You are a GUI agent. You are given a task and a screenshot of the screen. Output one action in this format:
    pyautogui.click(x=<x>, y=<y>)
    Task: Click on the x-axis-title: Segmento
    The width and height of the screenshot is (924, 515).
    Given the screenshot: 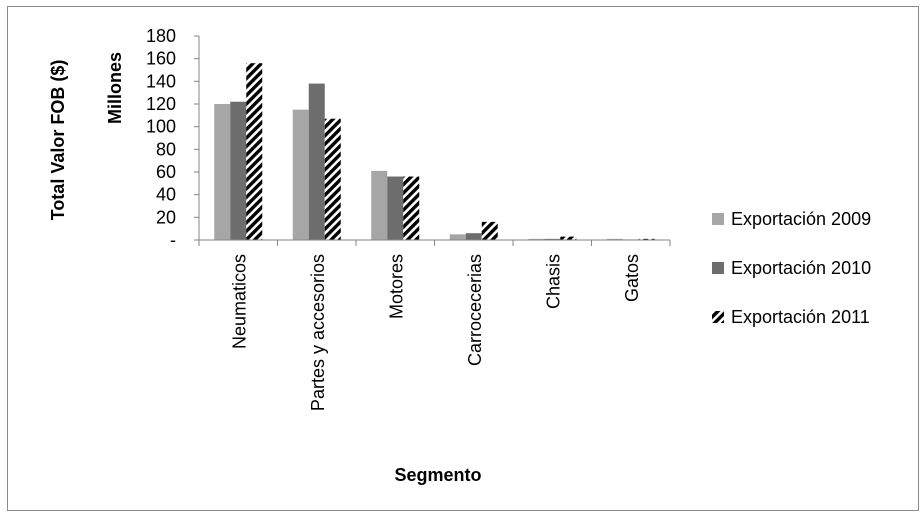 What is the action you would take?
    pyautogui.click(x=437, y=475)
    